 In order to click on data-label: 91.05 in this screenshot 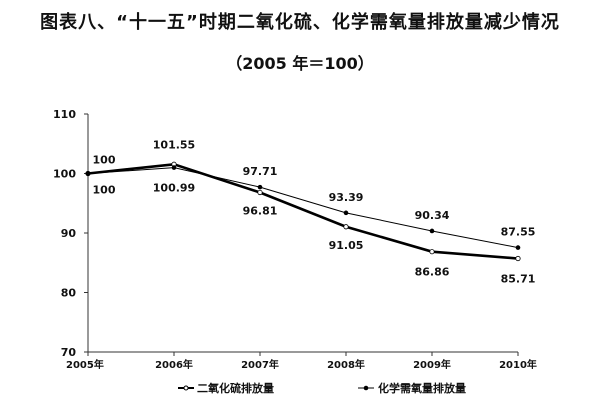, I will do `click(346, 245)`.